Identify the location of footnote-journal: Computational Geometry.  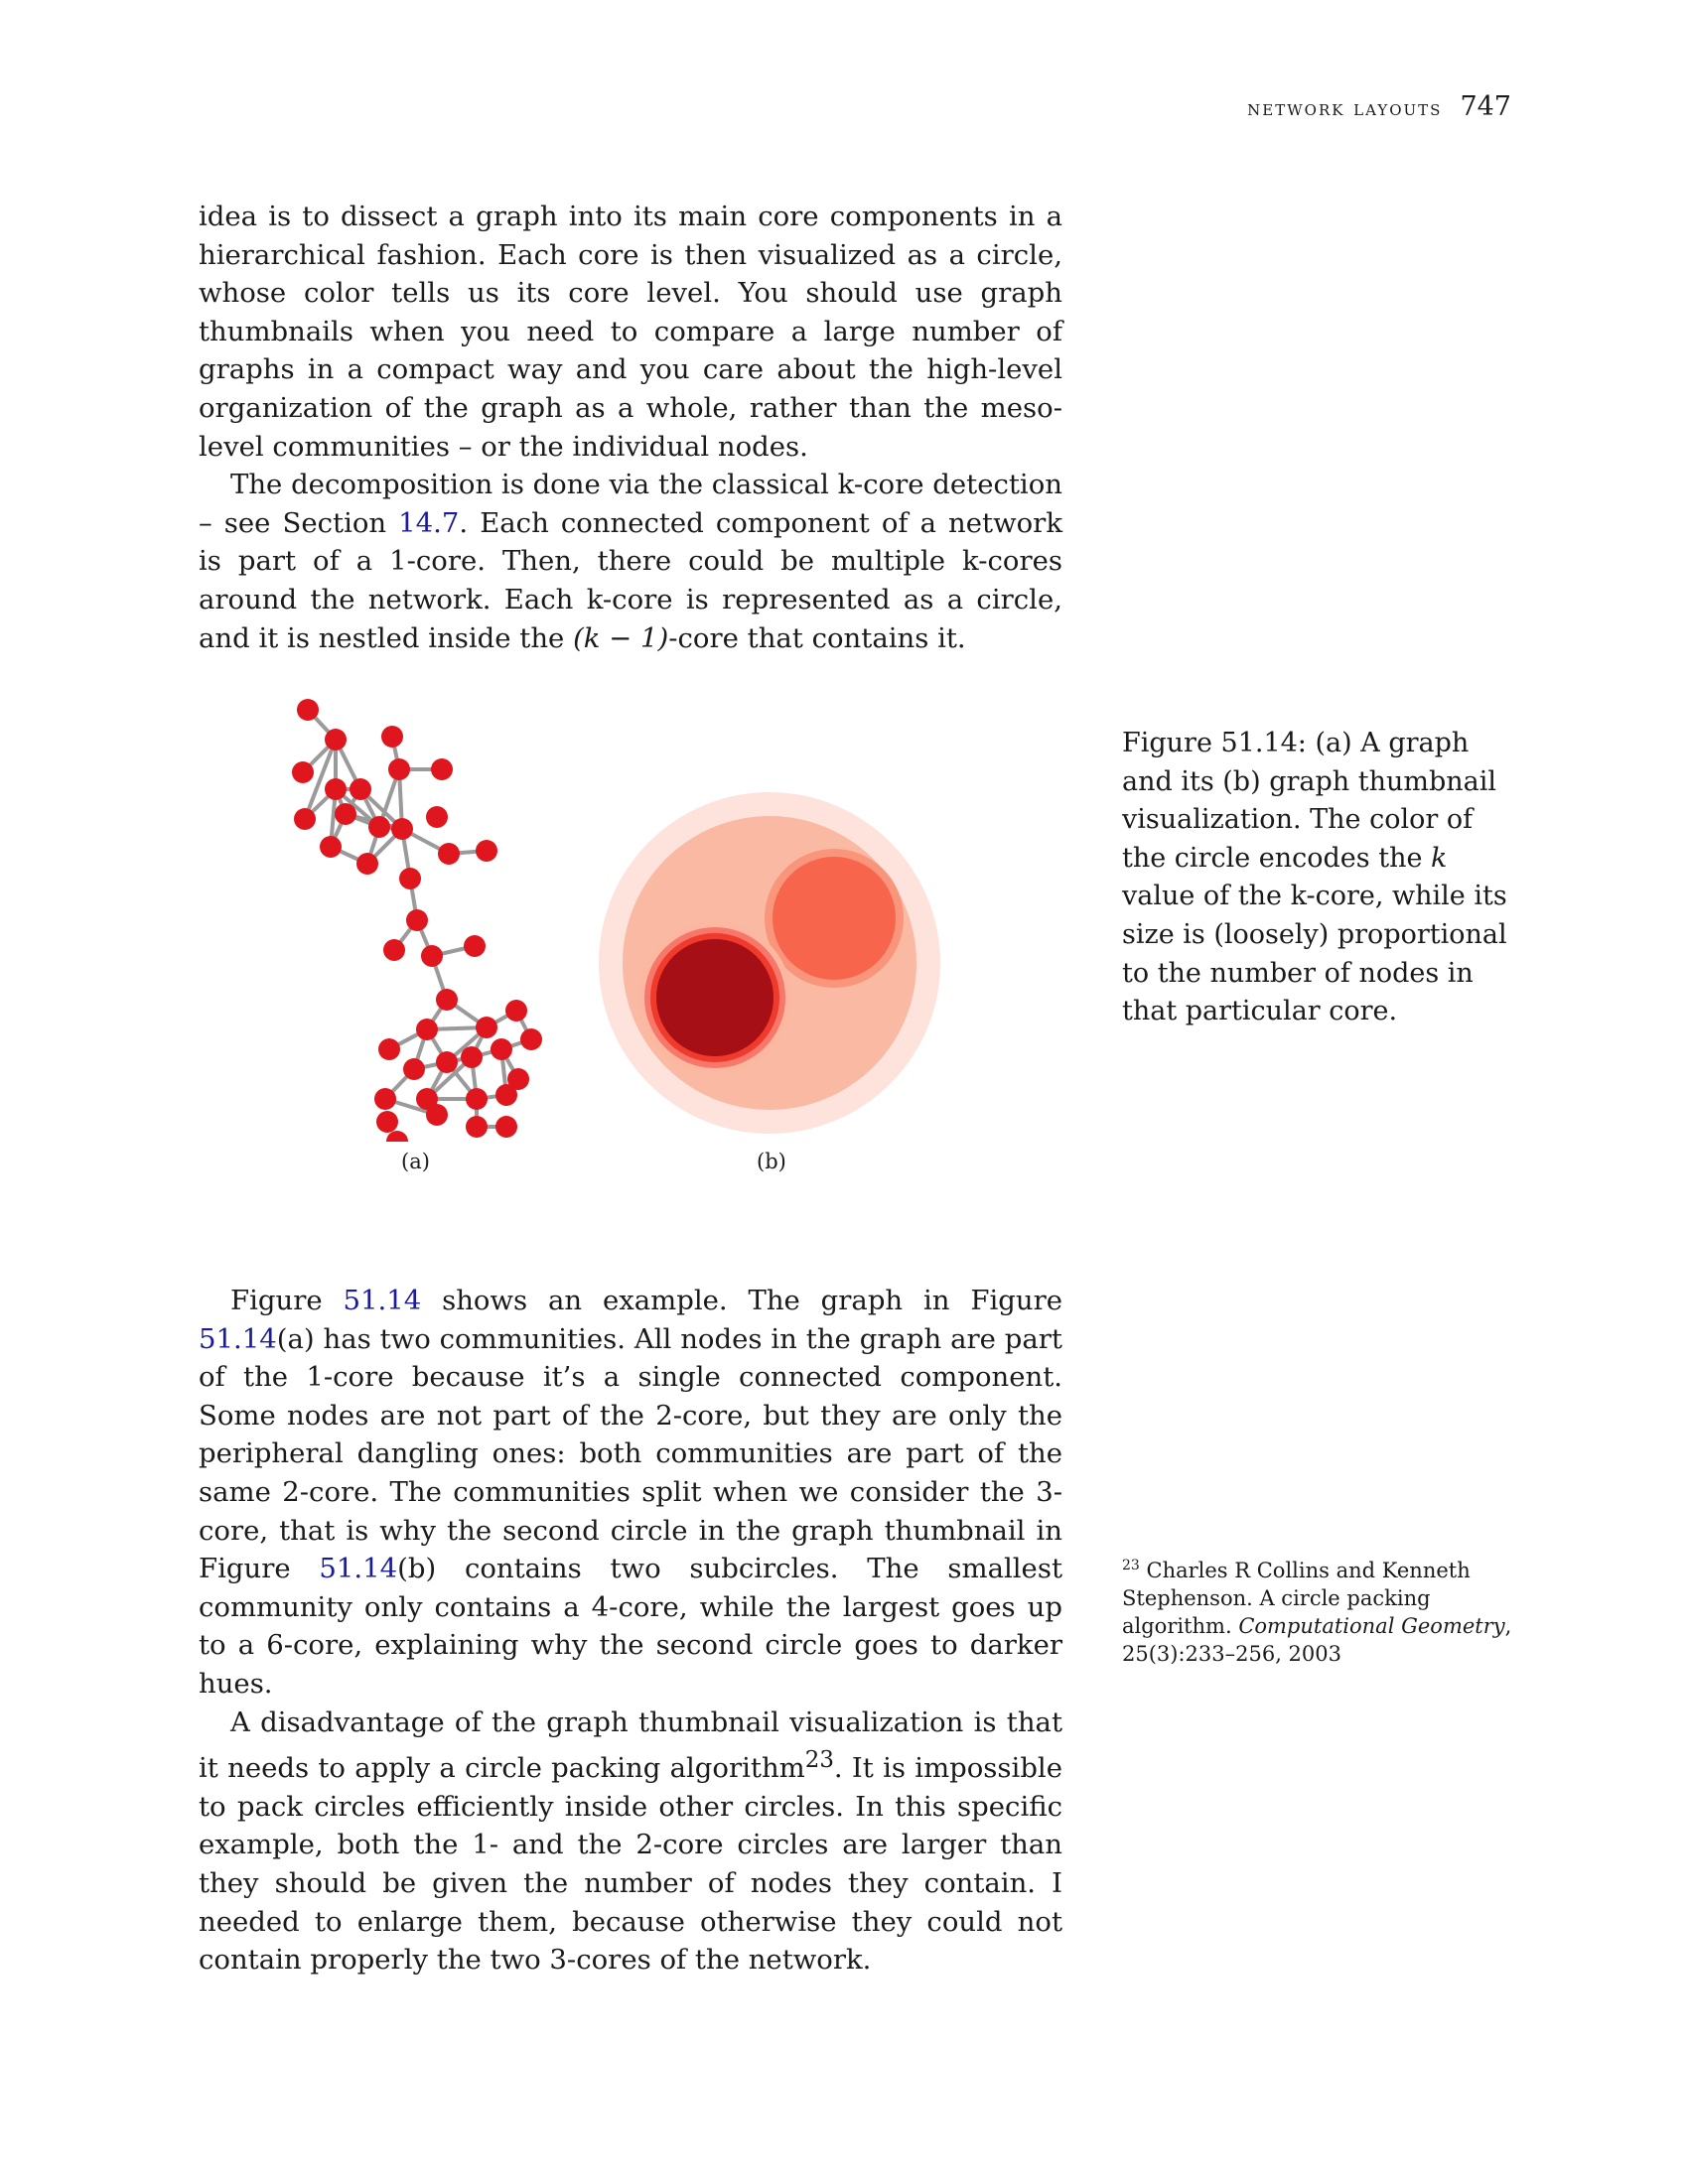
(1371, 1626).